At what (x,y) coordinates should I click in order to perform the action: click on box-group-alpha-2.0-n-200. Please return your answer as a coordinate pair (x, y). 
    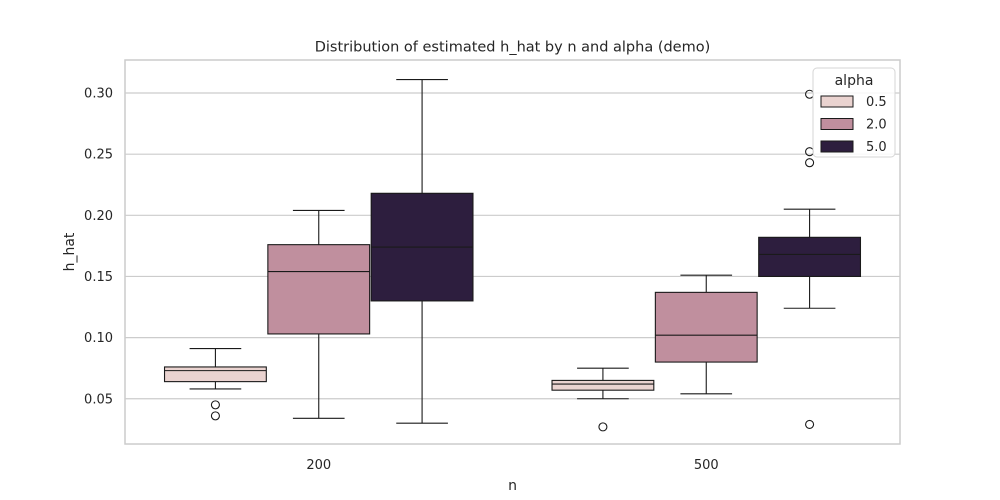
    Looking at the image, I should click on (319, 314).